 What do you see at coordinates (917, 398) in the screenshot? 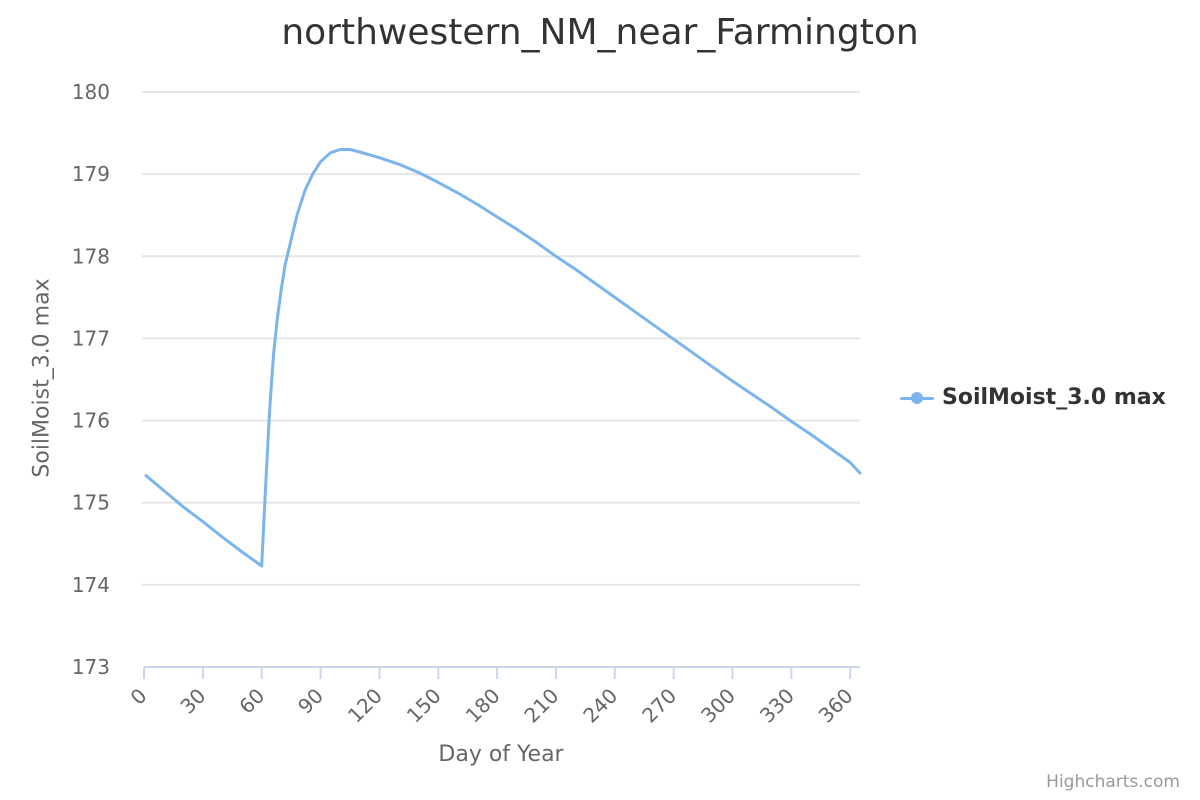
I see `legend-line-marker-icon` at bounding box center [917, 398].